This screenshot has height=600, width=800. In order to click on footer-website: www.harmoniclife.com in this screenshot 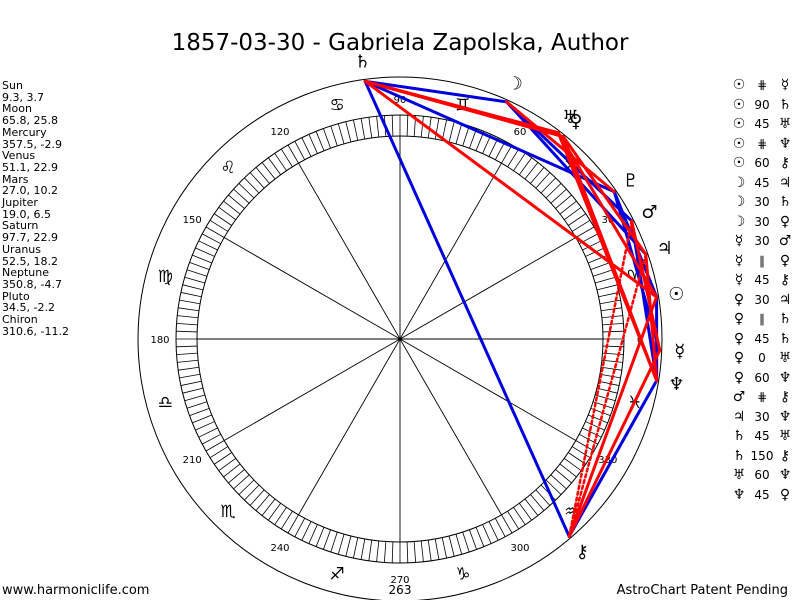, I will do `click(76, 590)`.